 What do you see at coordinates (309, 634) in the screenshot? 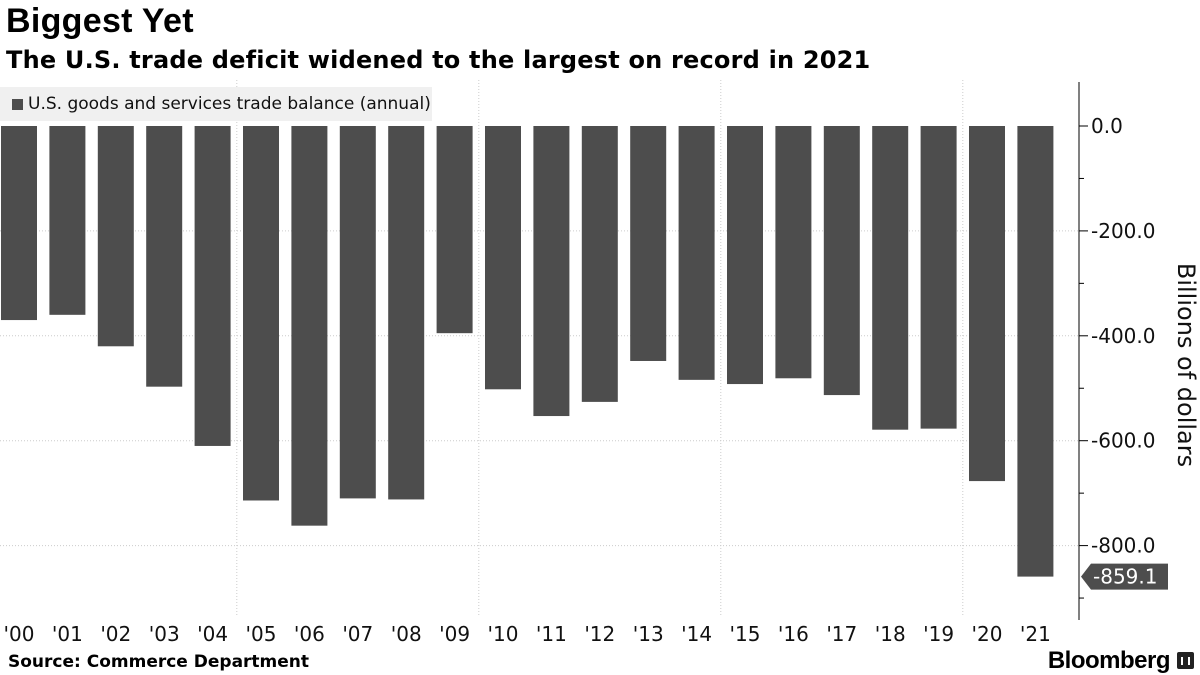
I see `x-tick-label: '06` at bounding box center [309, 634].